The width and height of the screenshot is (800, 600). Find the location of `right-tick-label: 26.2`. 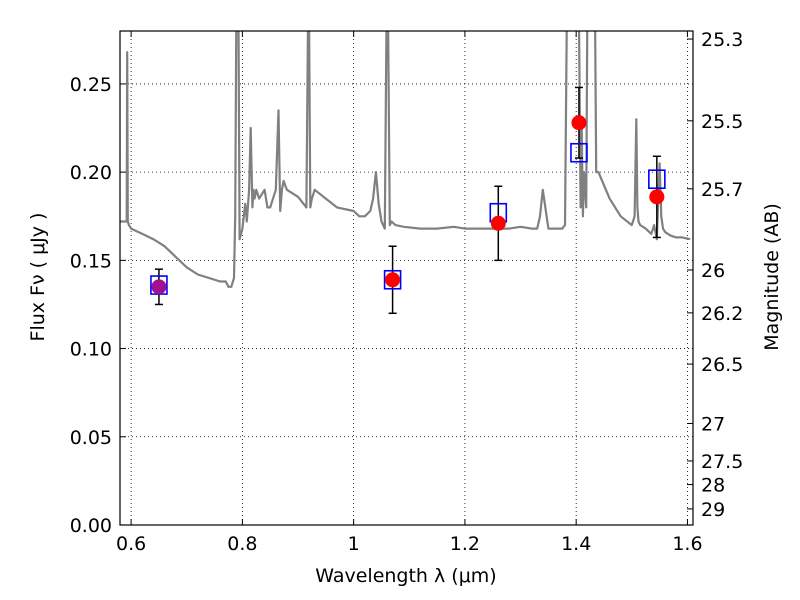

right-tick-label: 26.2 is located at coordinates (722, 314).